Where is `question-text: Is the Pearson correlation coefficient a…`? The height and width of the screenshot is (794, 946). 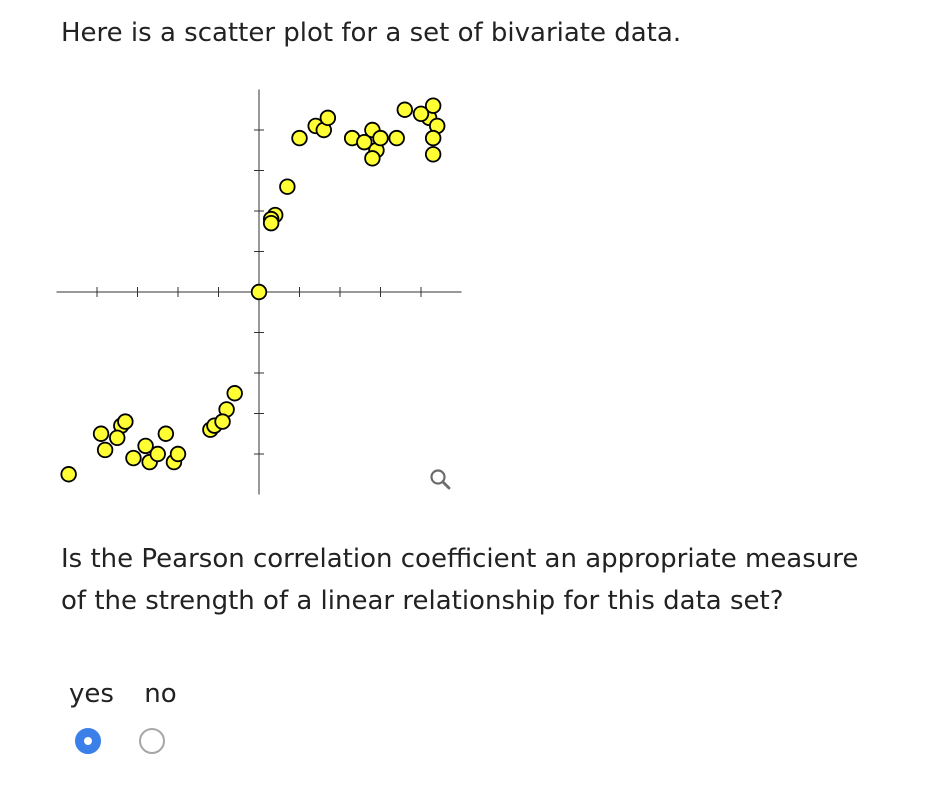 question-text: Is the Pearson correlation coefficient a… is located at coordinates (460, 580).